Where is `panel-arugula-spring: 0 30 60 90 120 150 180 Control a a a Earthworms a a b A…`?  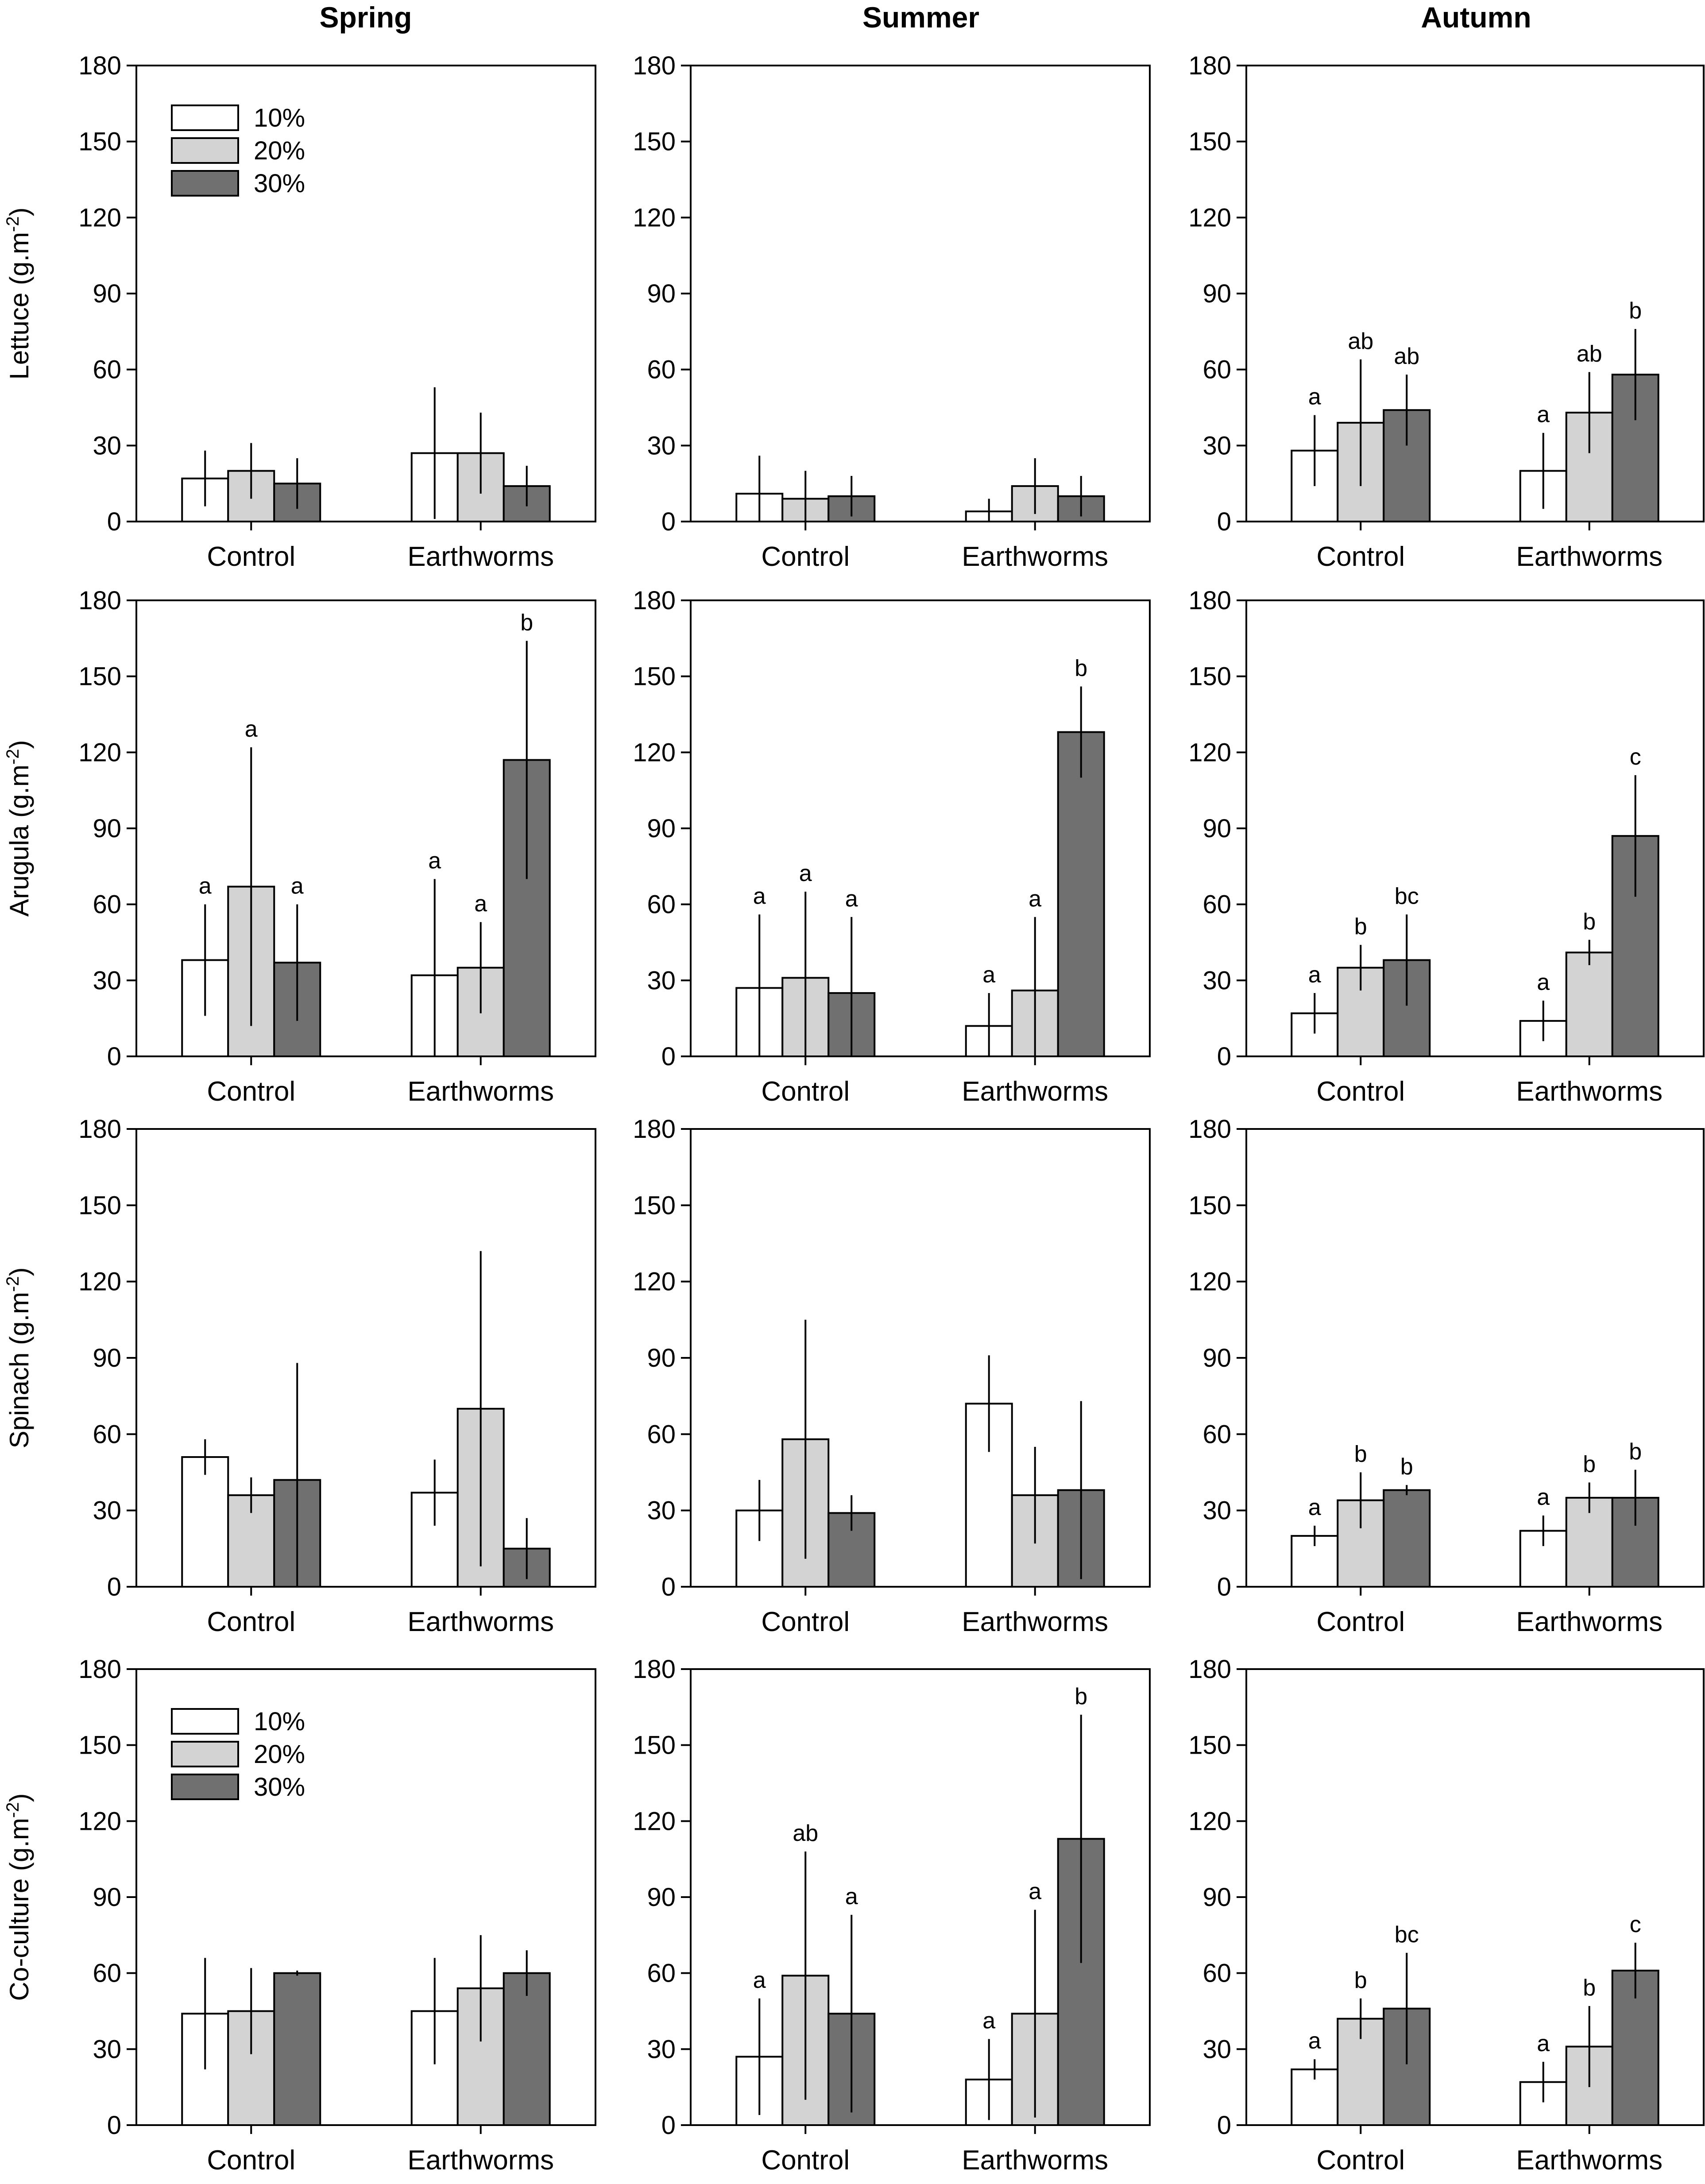 panel-arugula-spring: 0 30 60 90 120 150 180 Control a a a Earthworms a a b A… is located at coordinates (299, 846).